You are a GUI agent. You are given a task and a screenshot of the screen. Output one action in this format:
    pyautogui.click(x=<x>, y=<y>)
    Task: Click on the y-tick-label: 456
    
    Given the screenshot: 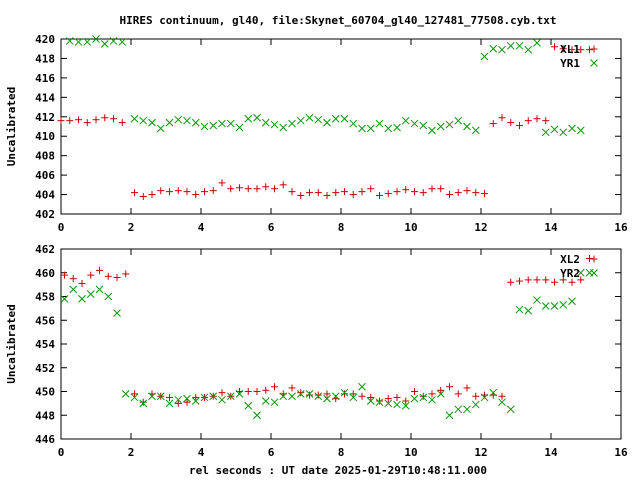 What is the action you would take?
    pyautogui.click(x=45, y=320)
    